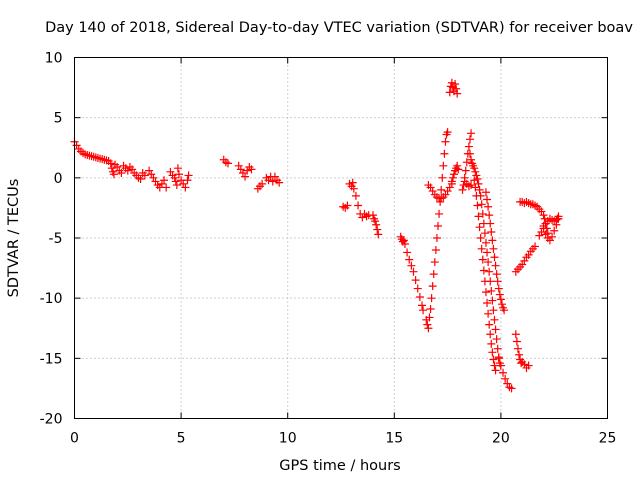 This screenshot has width=640, height=480. Describe the element at coordinates (14, 238) in the screenshot. I see `y-axis-title: SDTVAR / TECUs` at that location.